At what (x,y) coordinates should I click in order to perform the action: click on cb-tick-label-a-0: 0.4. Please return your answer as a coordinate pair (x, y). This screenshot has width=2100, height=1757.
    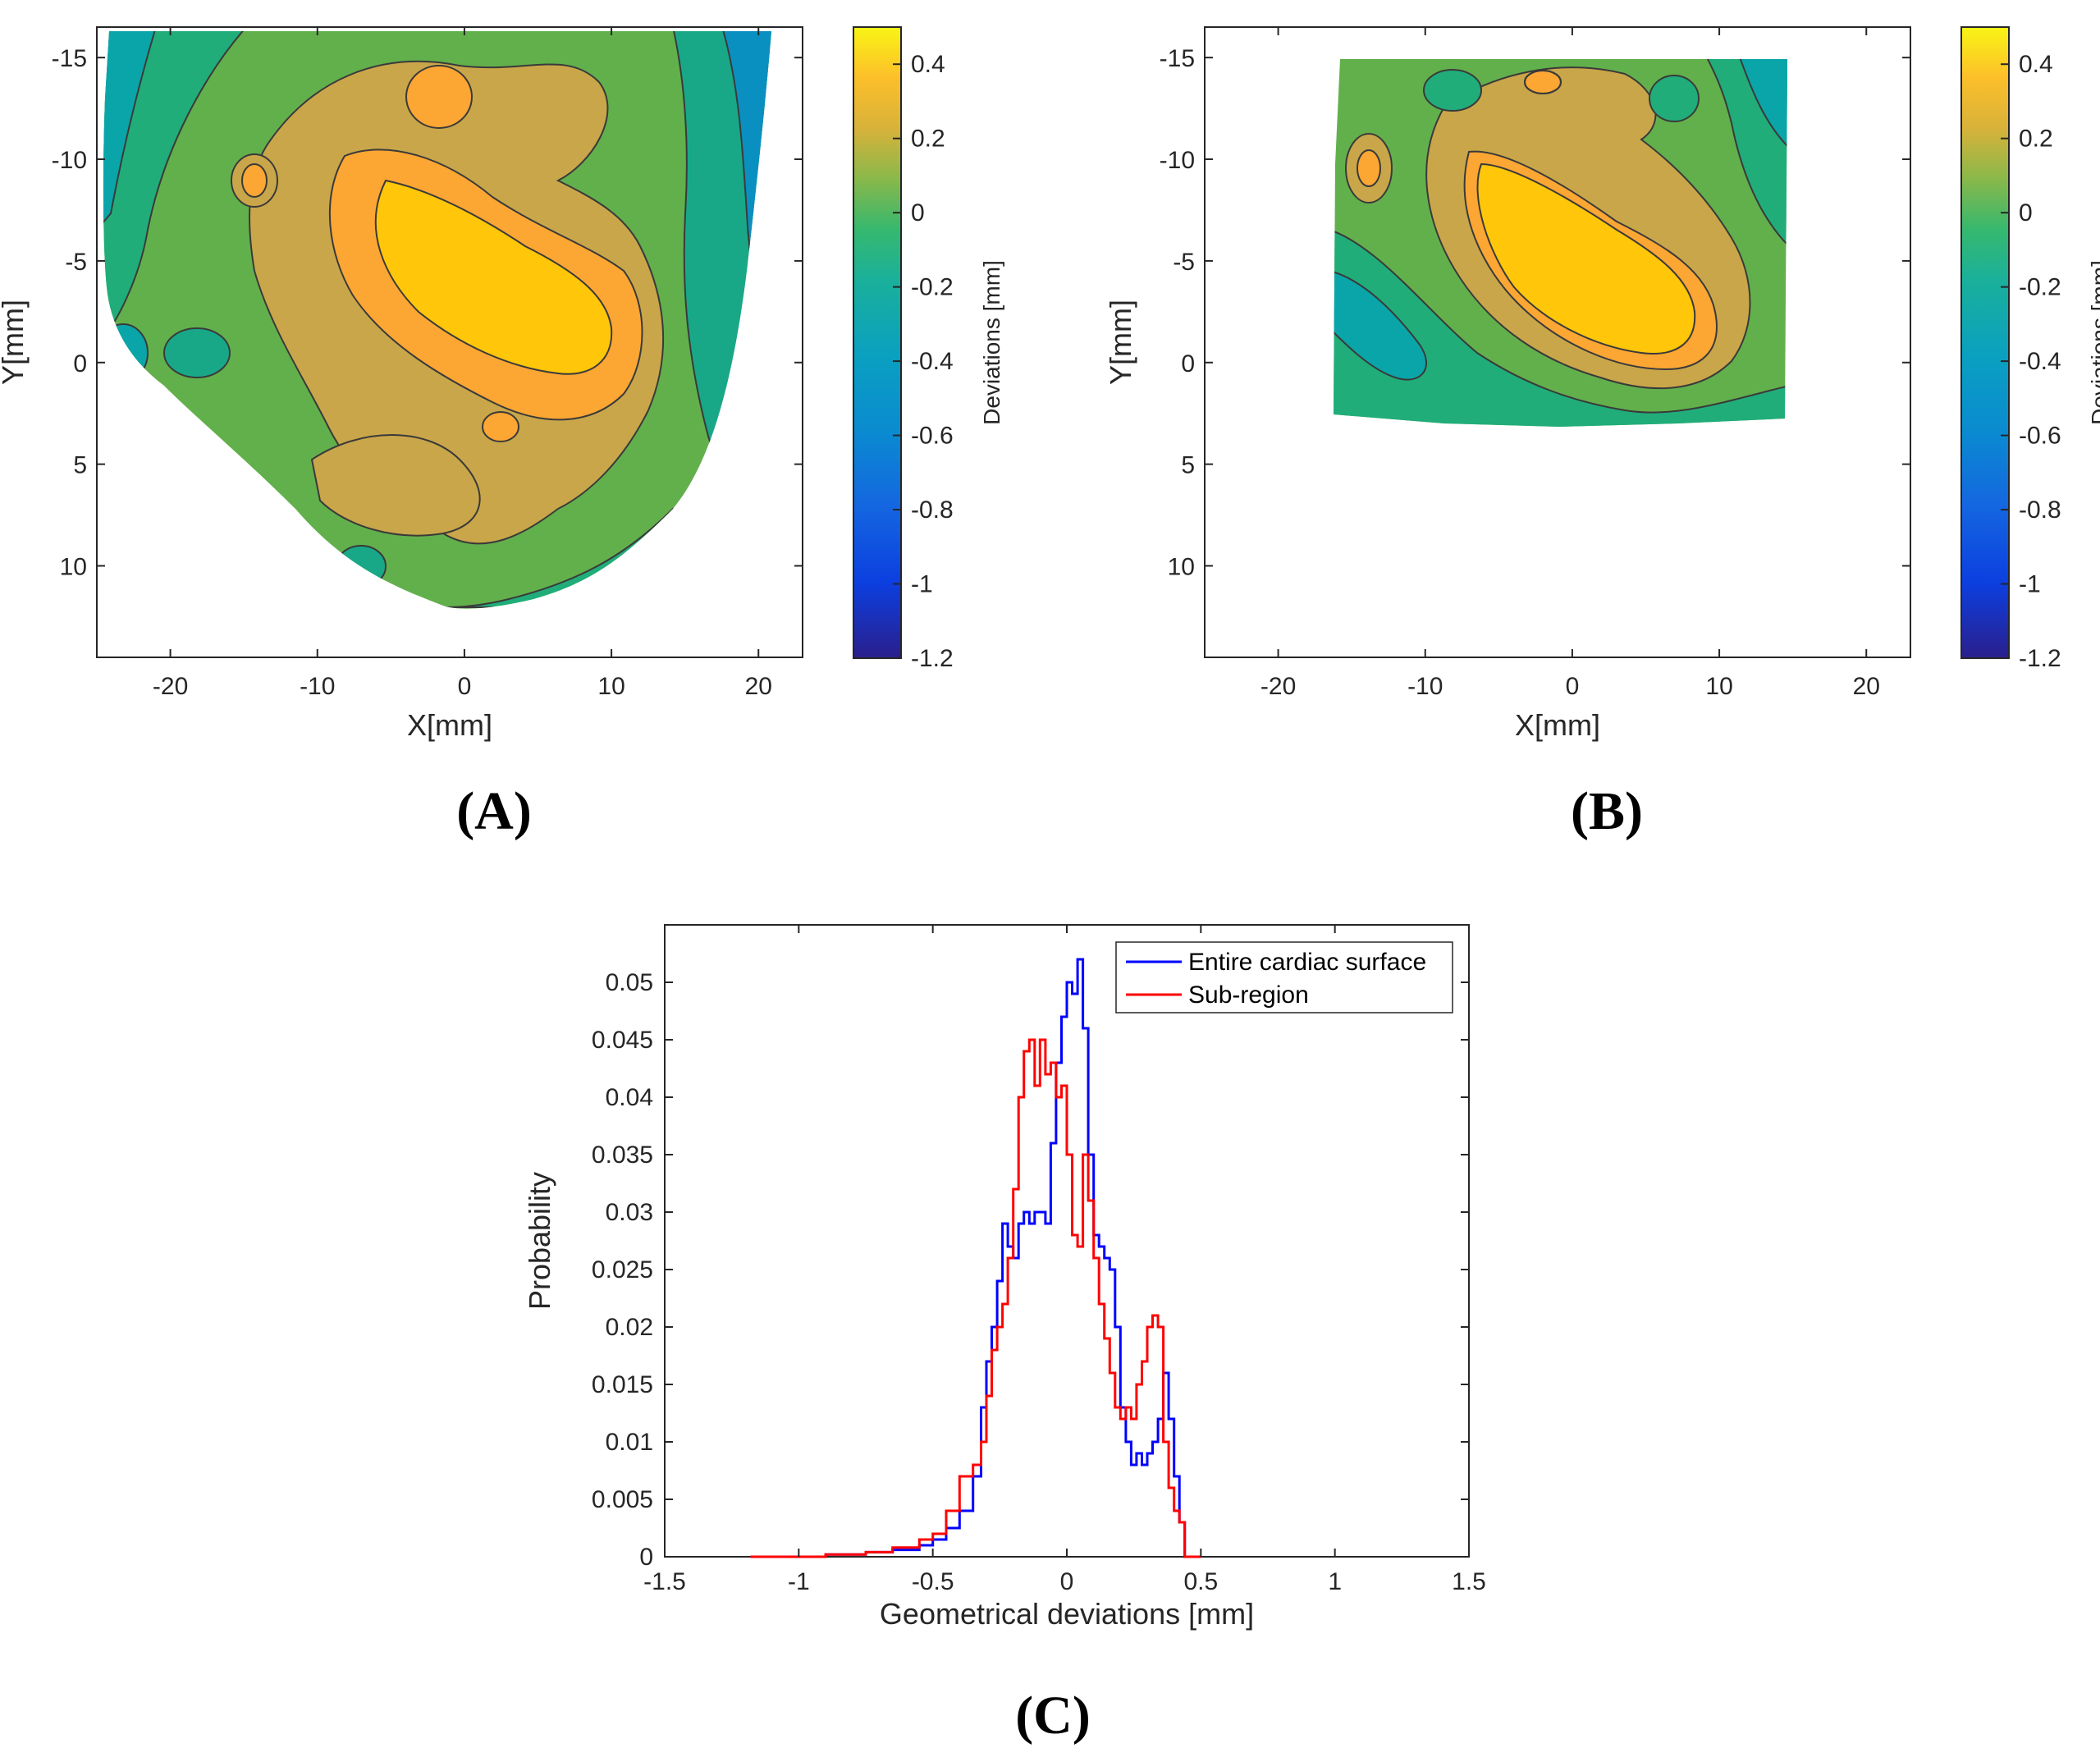
    Looking at the image, I should click on (928, 64).